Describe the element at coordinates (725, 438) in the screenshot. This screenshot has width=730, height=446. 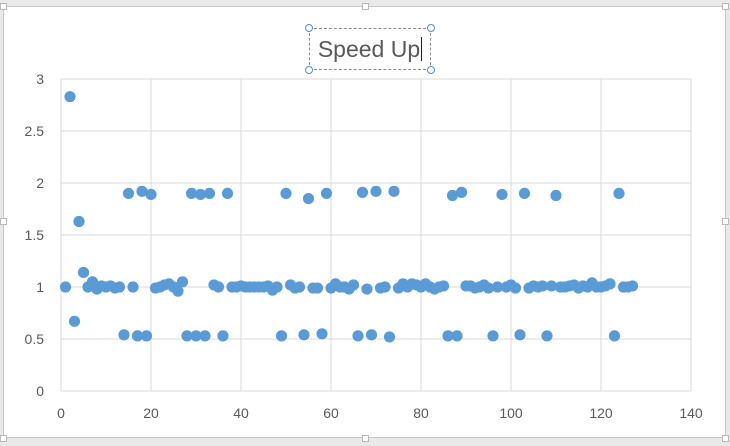
I see `chart-resize-grip-bottom-right` at that location.